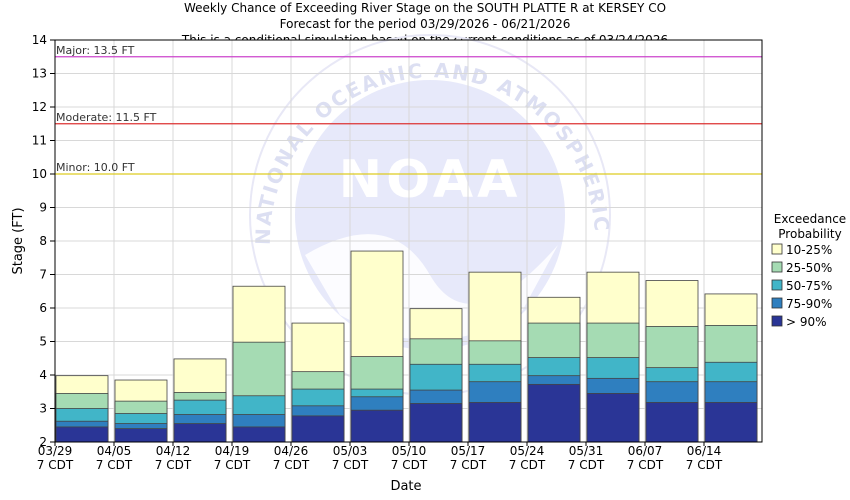 The height and width of the screenshot is (500, 850). Describe the element at coordinates (350, 451) in the screenshot. I see `x-tick-date: 05/03` at that location.